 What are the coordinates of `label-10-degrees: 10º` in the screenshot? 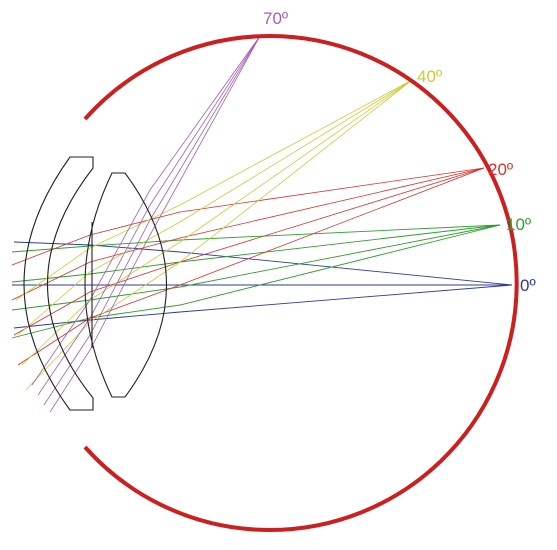 It's located at (518, 224).